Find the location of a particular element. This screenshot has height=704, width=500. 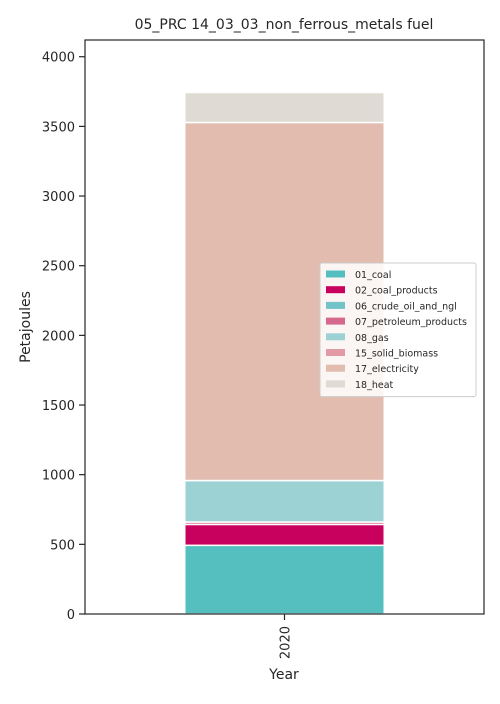

bar-segment-01-coal is located at coordinates (284, 579).